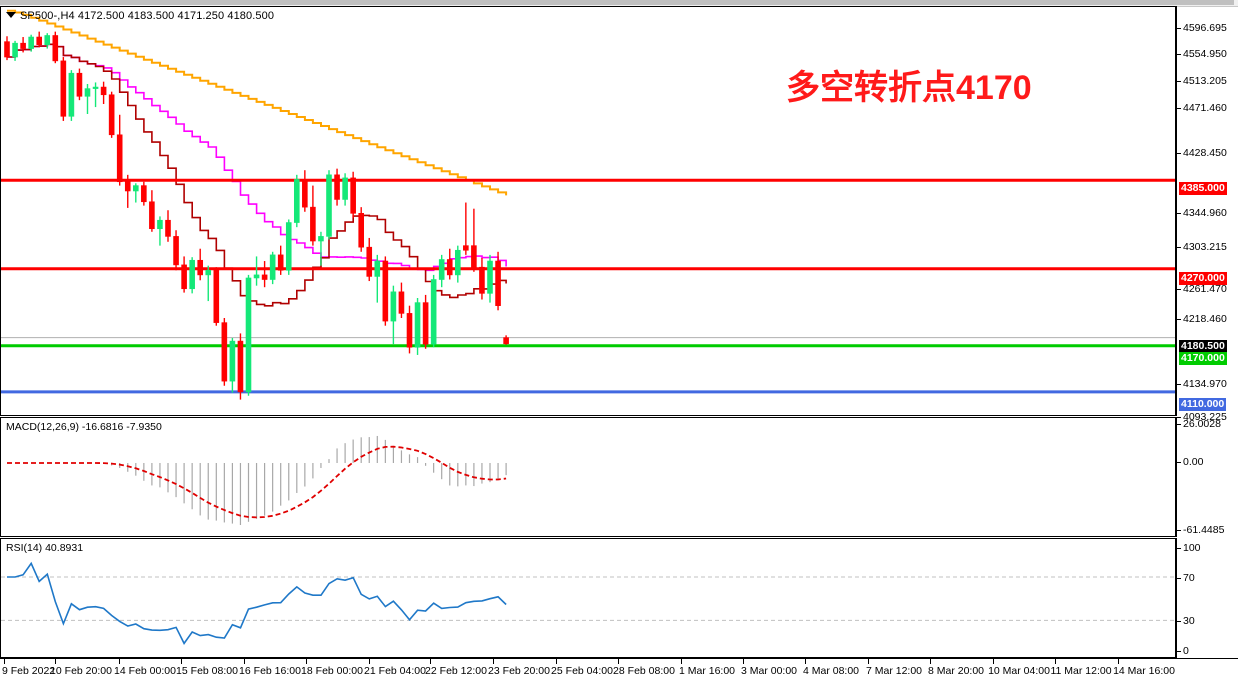 The width and height of the screenshot is (1238, 690). Describe the element at coordinates (81, 671) in the screenshot. I see `time-axis-label: 10 Feb 20:00` at that location.